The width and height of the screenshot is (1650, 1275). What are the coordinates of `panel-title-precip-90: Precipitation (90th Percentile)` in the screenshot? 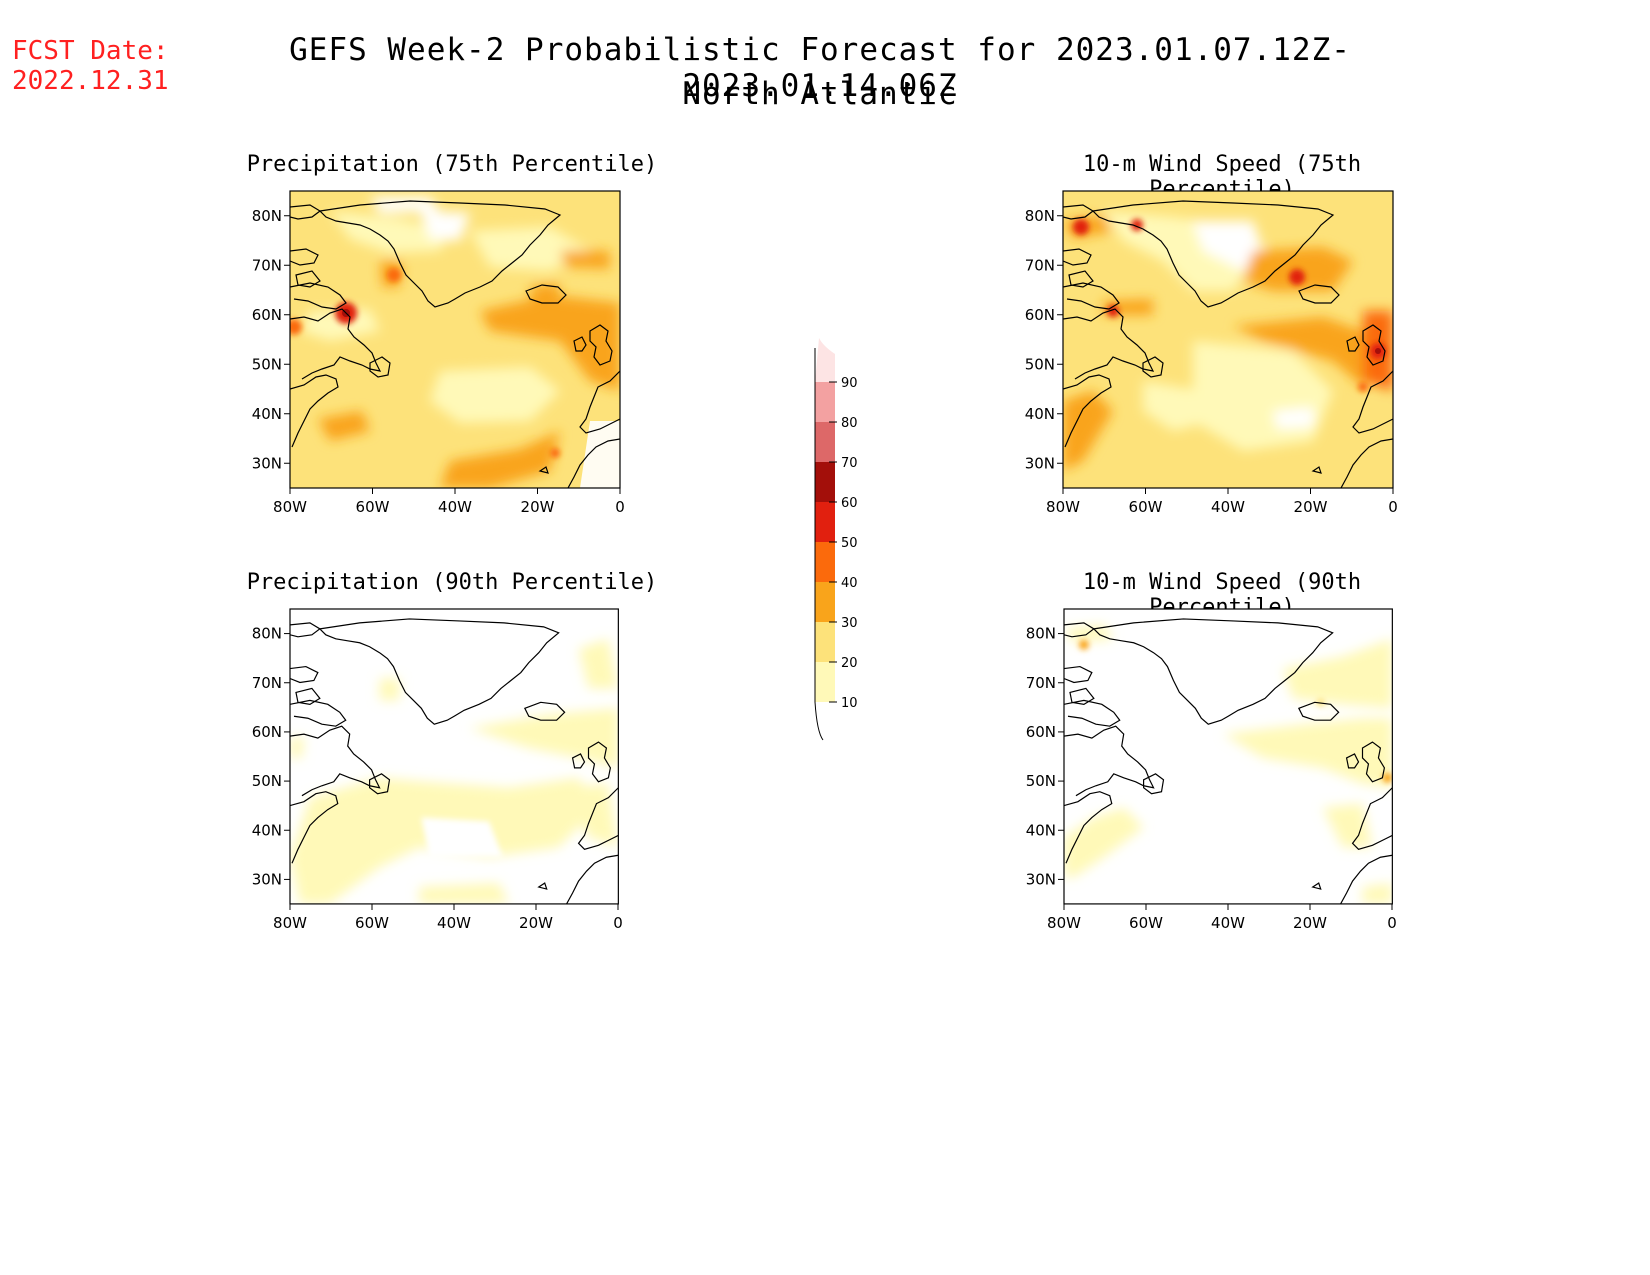 It's located at (452, 582).